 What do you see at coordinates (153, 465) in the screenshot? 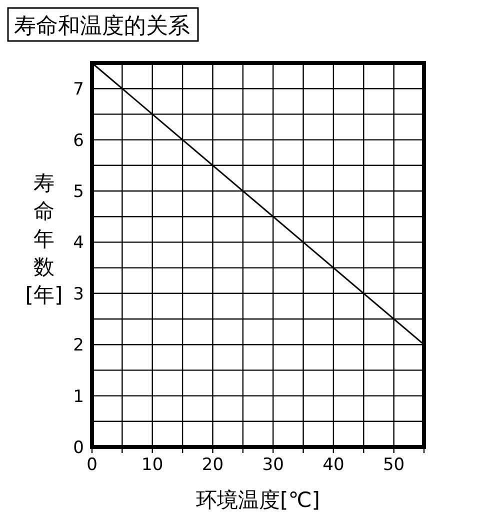
I see `x-tick-label: 10` at bounding box center [153, 465].